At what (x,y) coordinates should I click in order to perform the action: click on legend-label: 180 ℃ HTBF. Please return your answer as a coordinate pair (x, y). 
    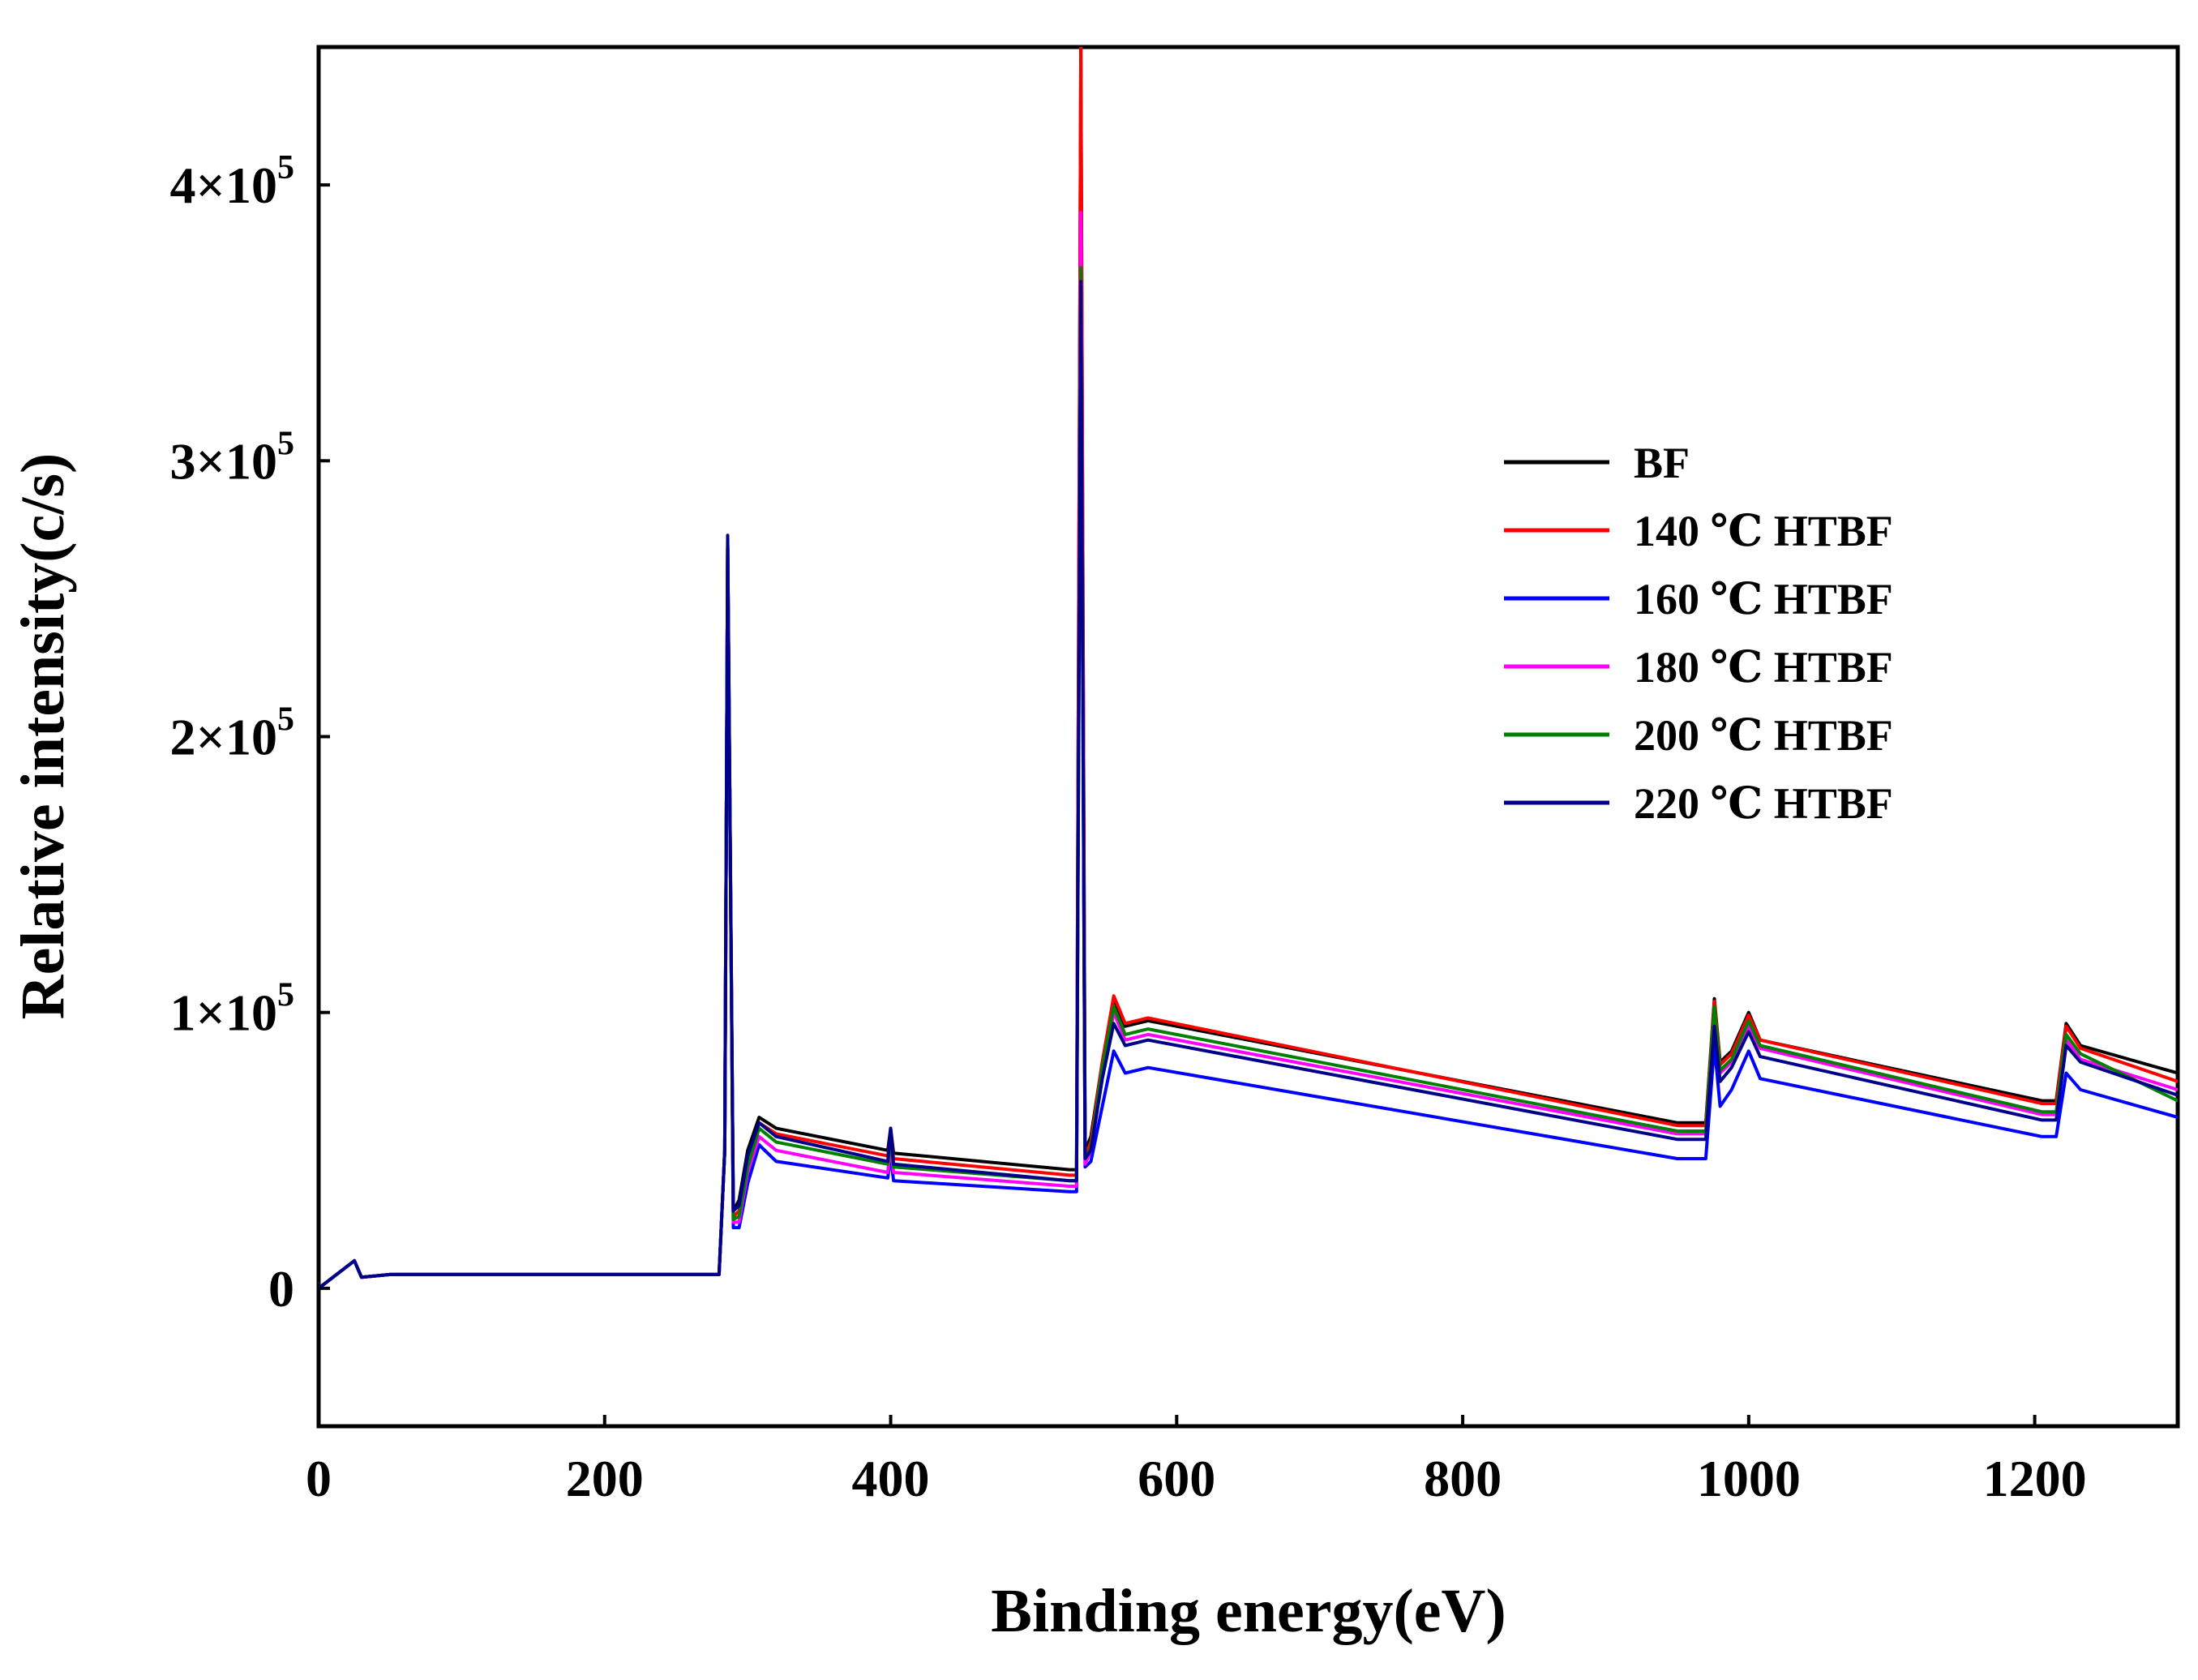
    Looking at the image, I should click on (1763, 667).